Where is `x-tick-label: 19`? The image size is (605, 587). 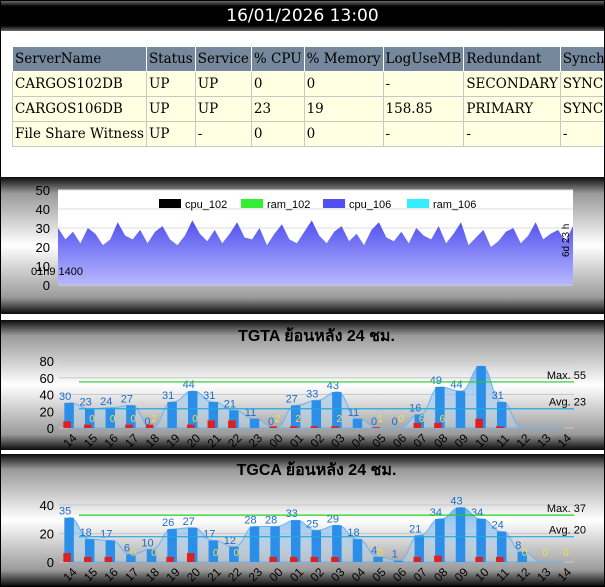
x-tick-label: 19 is located at coordinates (173, 440).